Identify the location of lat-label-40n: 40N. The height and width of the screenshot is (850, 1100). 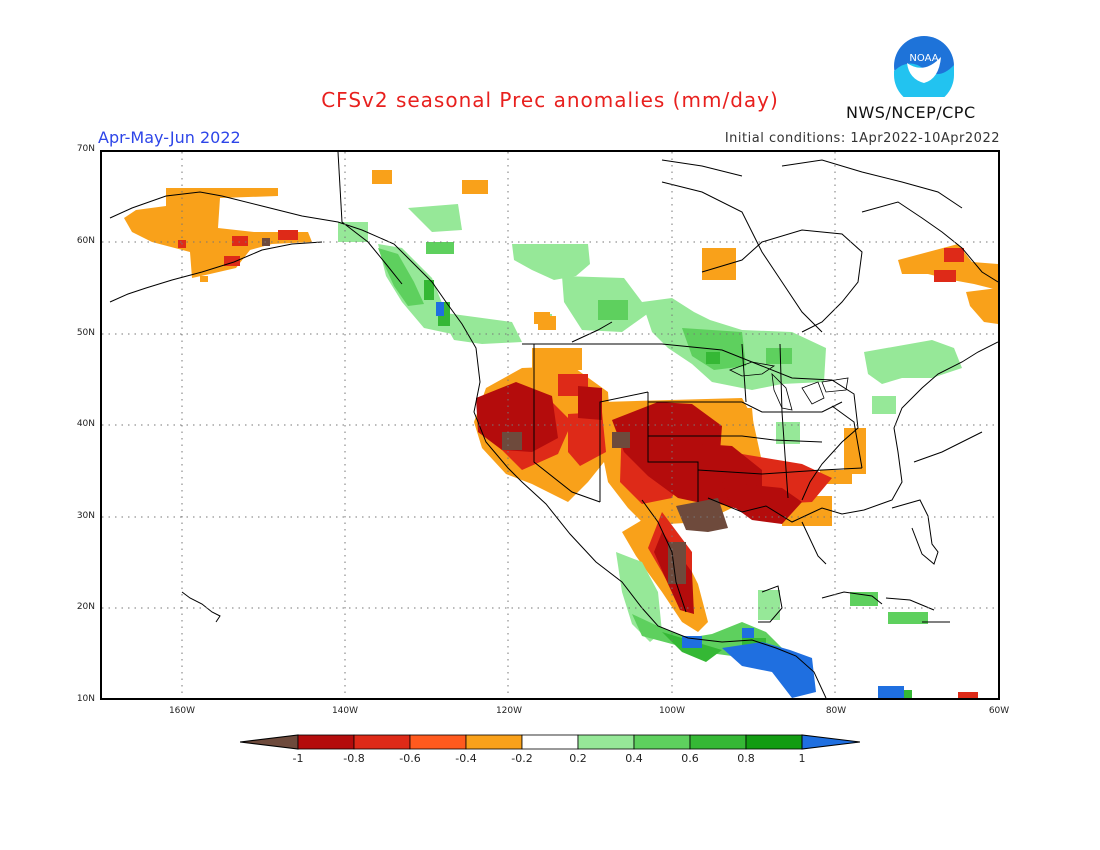
(85, 424).